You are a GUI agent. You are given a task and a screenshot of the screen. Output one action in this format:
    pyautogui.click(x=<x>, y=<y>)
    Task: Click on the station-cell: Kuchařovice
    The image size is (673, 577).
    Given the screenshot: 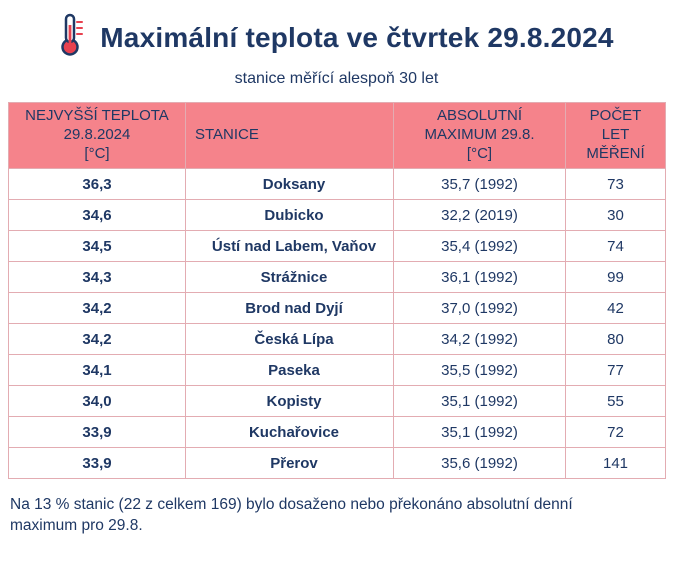 What is the action you would take?
    pyautogui.click(x=289, y=432)
    